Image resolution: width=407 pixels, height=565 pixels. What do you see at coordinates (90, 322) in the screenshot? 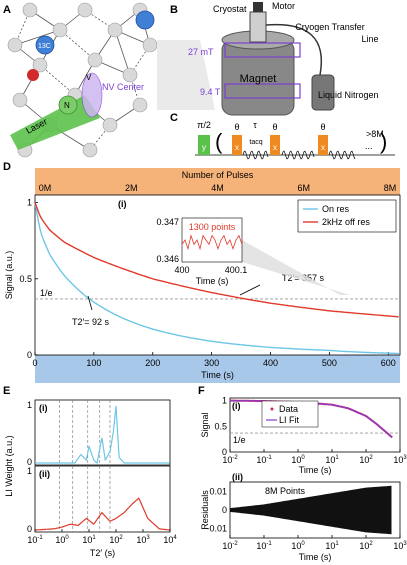
I see `t2-short-label: T2′= 92 s` at bounding box center [90, 322].